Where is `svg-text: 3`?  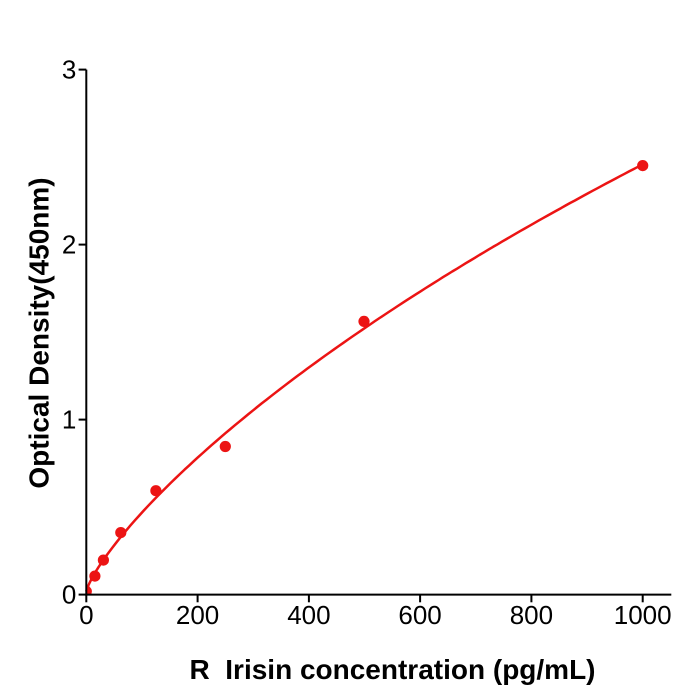
svg-text: 3 is located at coordinates (69, 70).